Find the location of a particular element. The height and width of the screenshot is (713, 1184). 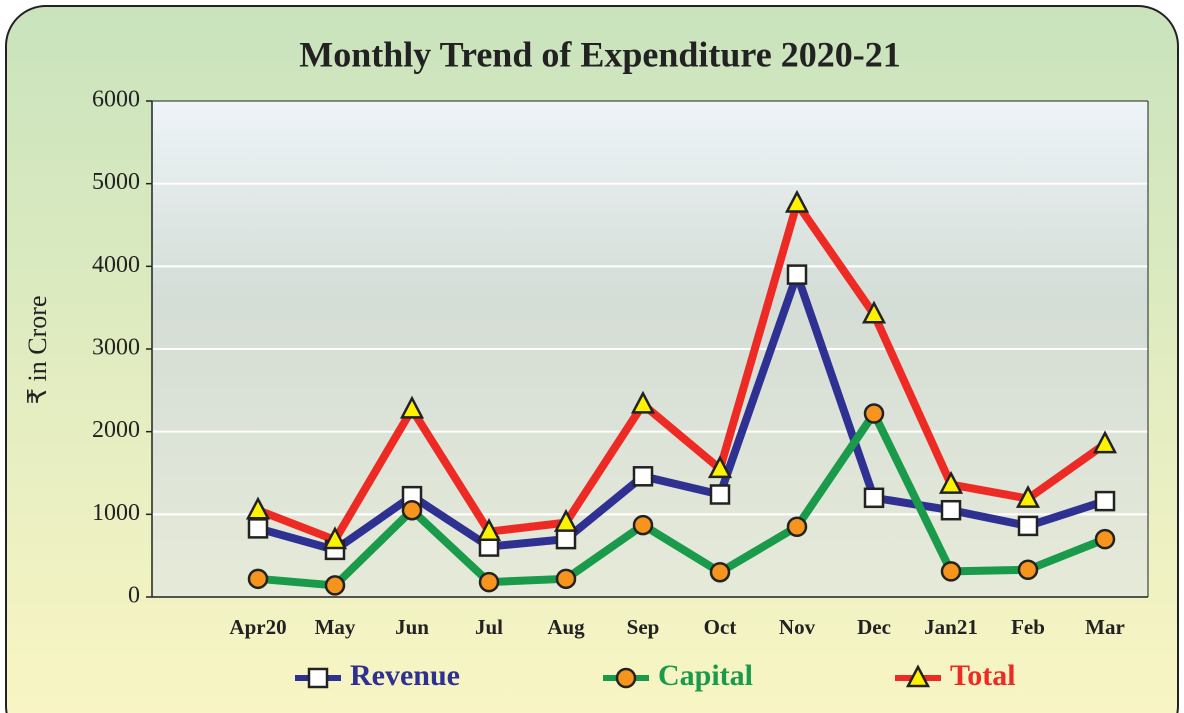

x-tick-label: Oct is located at coordinates (720, 627).